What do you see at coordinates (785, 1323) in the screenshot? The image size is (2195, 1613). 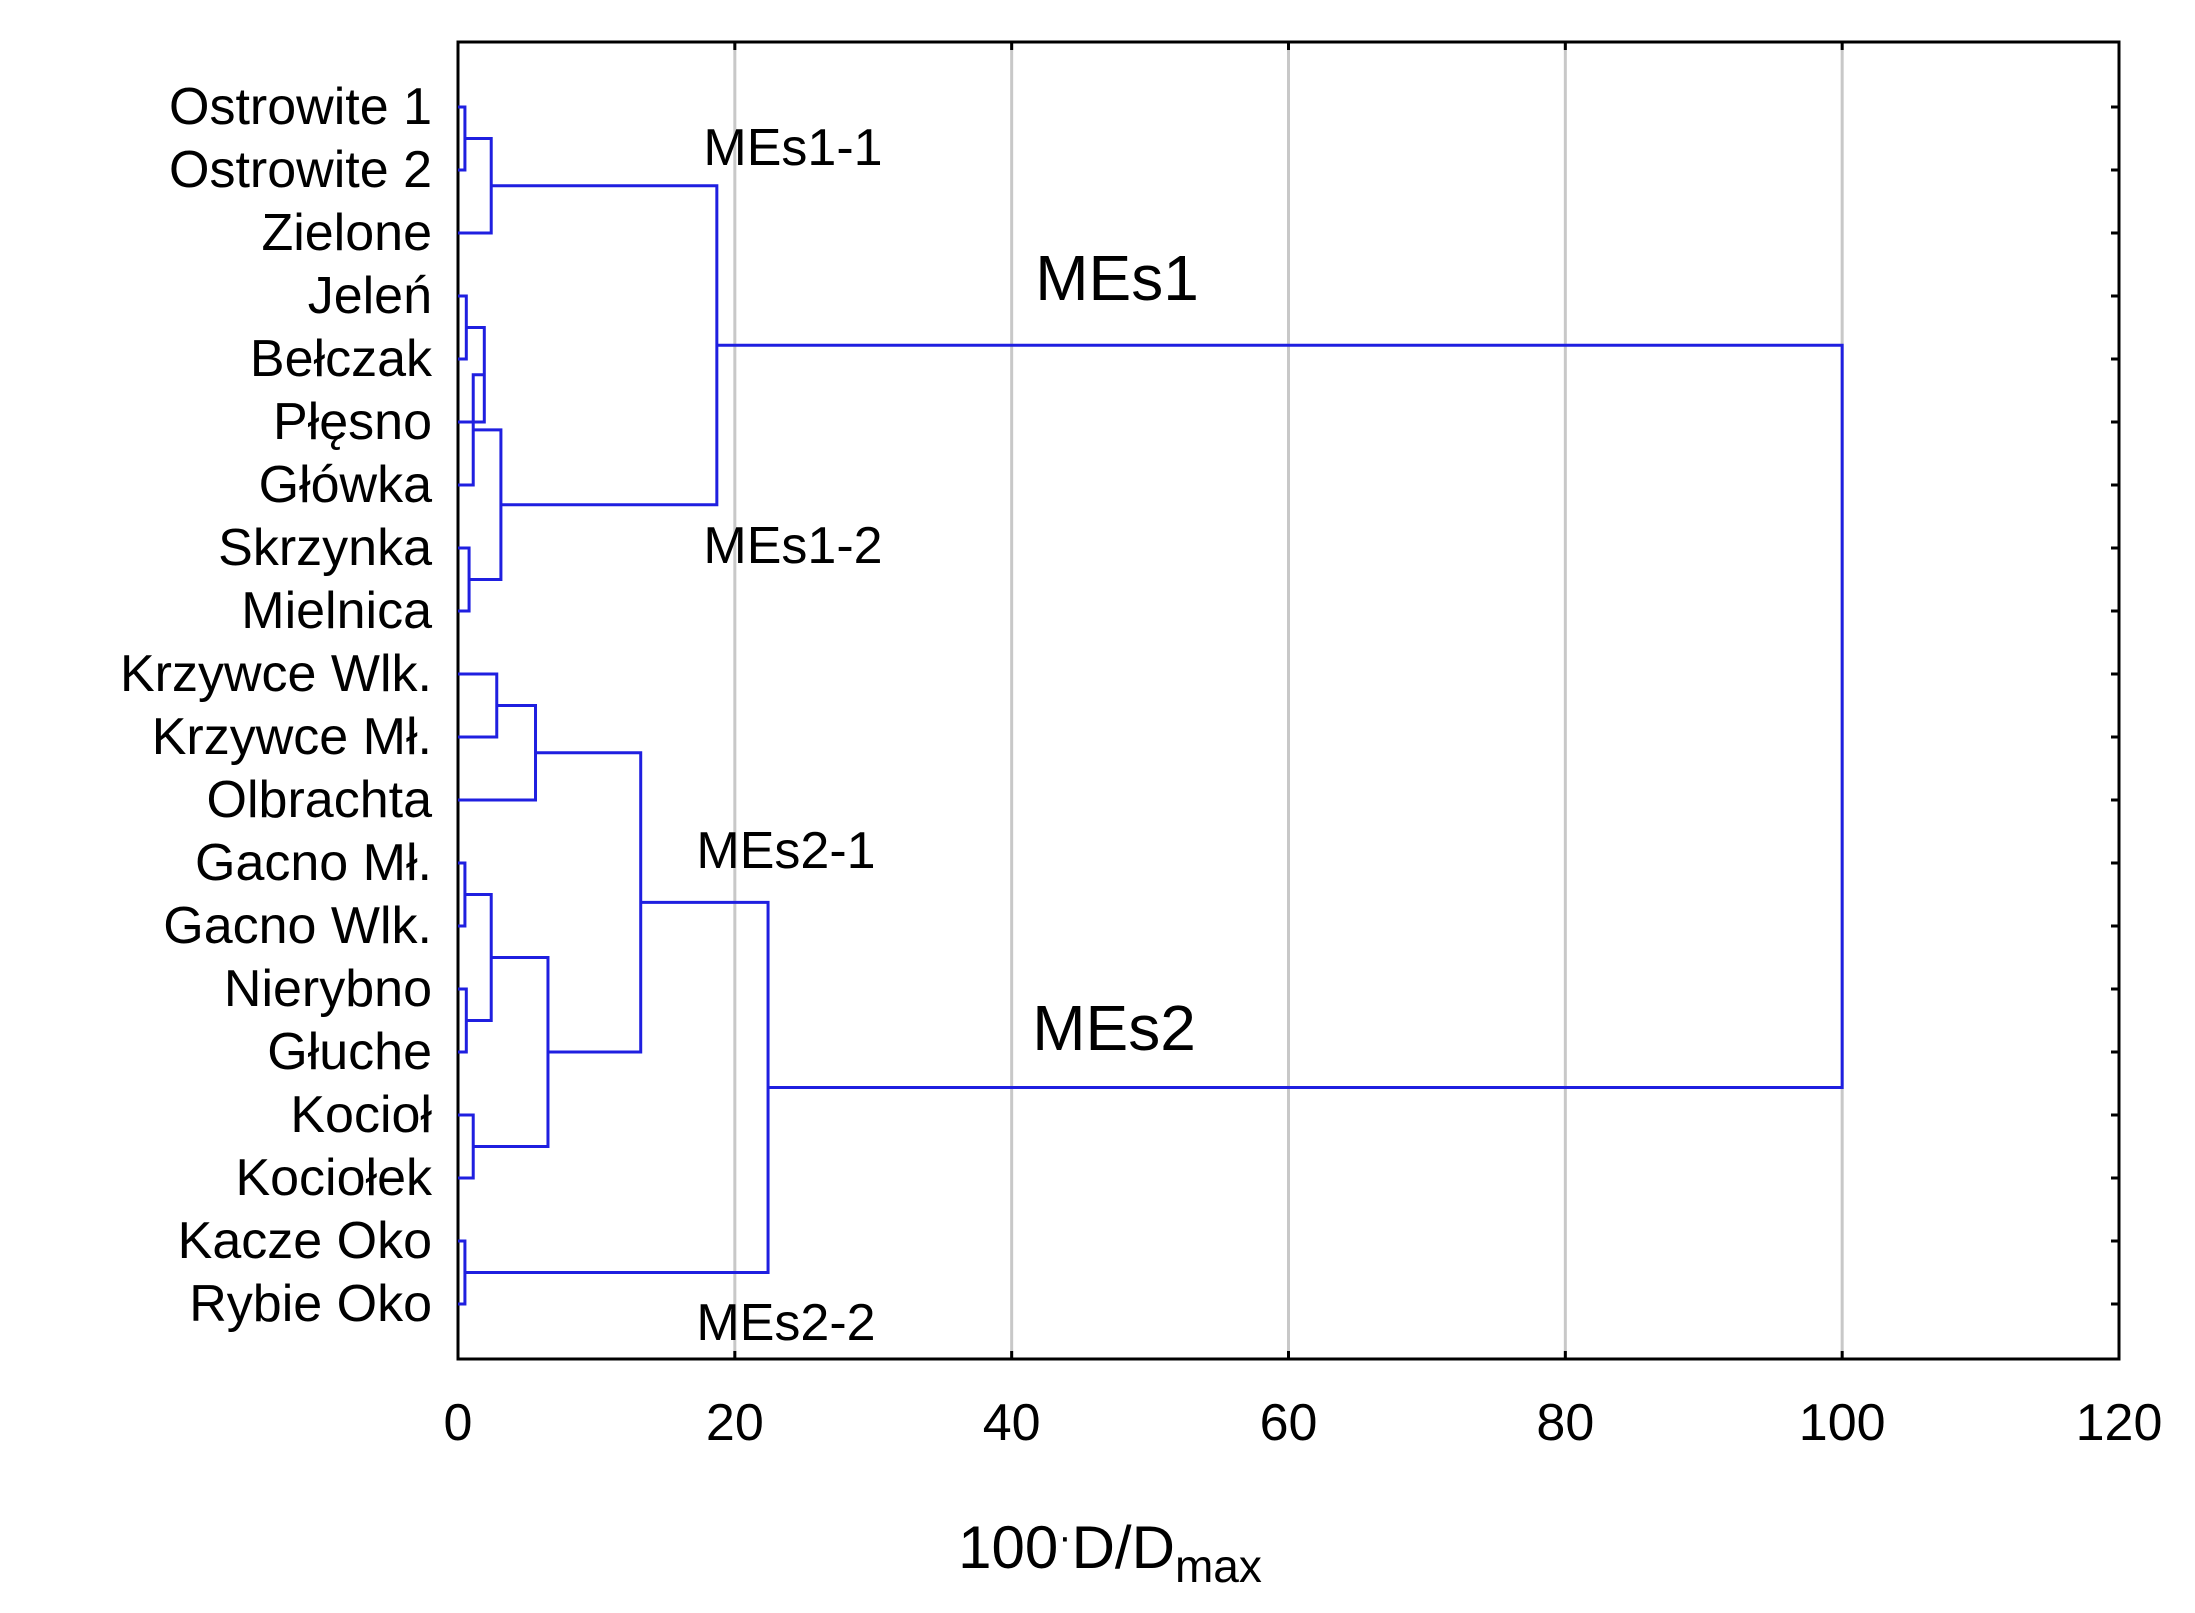 I see `cluster-label: MEs2-2` at bounding box center [785, 1323].